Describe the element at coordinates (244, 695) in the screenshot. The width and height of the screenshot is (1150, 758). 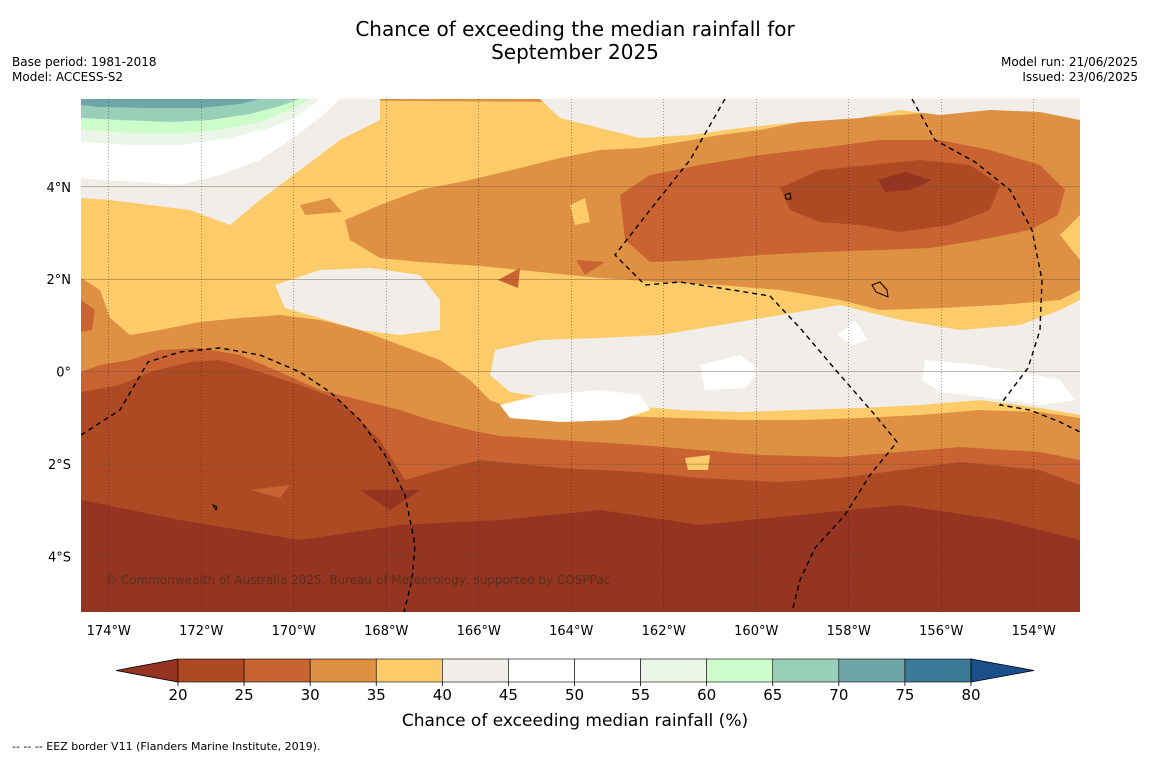
I see `colorbar-tick-label-1: 25` at that location.